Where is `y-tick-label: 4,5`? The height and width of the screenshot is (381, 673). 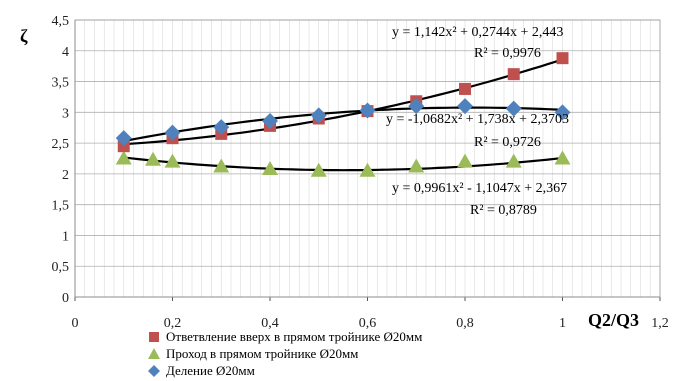
y-tick-label: 4,5 is located at coordinates (61, 21).